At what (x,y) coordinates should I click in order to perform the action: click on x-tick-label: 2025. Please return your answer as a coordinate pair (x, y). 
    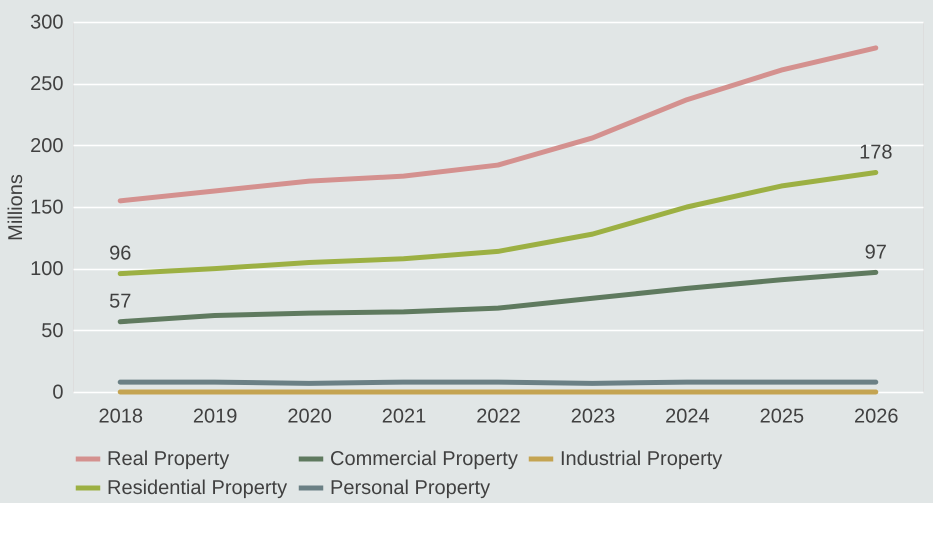
    Looking at the image, I should click on (782, 417).